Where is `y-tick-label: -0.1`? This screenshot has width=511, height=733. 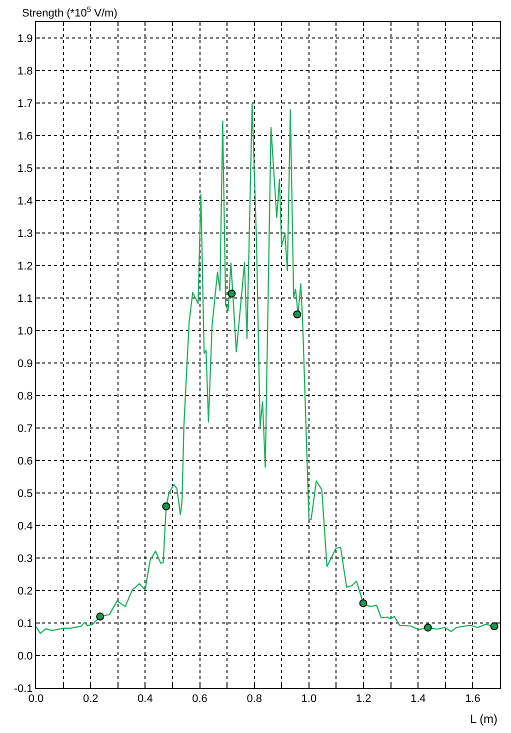 y-tick-label: -0.1 is located at coordinates (23, 688).